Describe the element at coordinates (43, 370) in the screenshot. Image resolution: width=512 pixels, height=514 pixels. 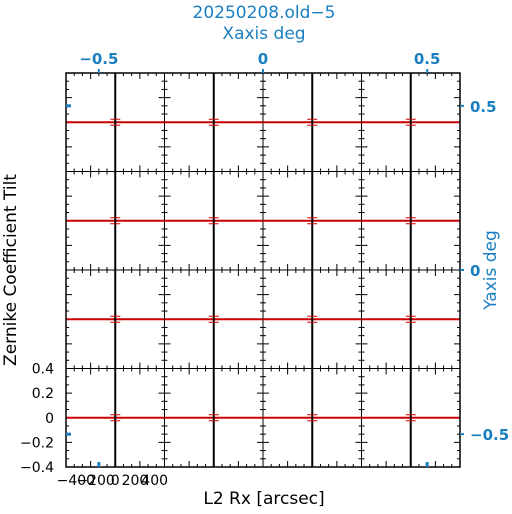
I see `panel-ytick-label: 0.4` at that location.